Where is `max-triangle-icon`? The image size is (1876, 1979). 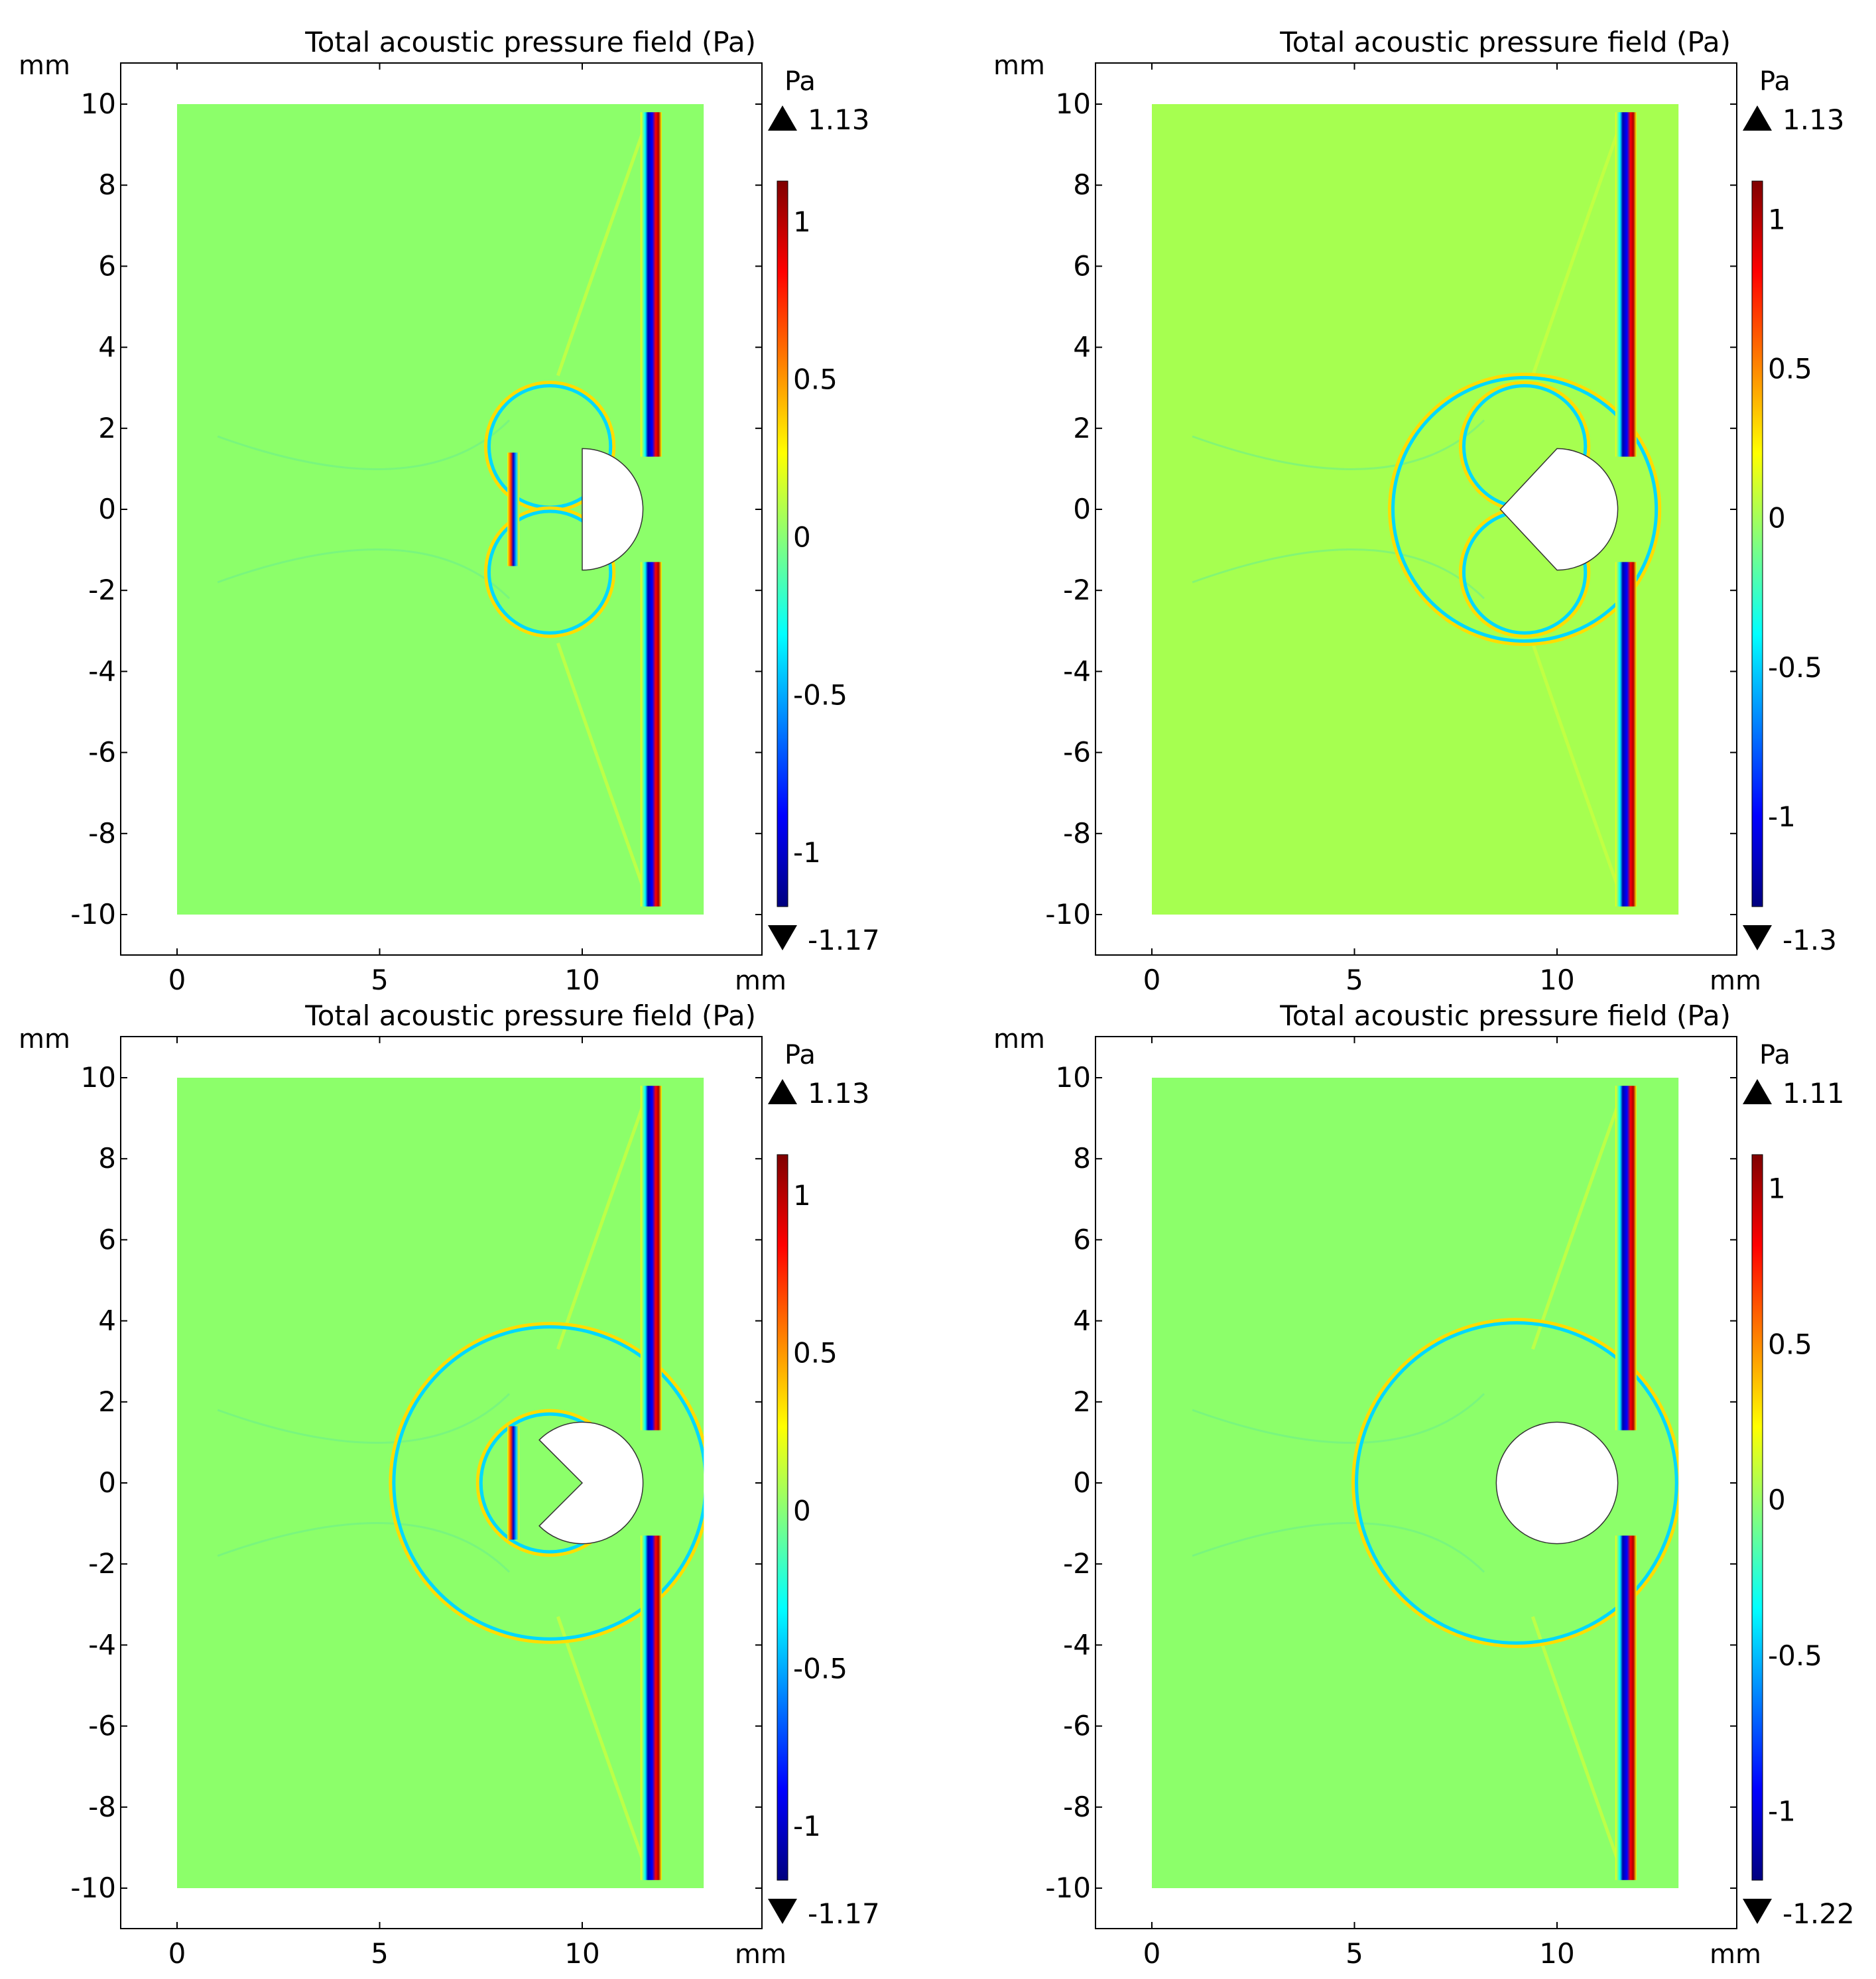 max-triangle-icon is located at coordinates (782, 1091).